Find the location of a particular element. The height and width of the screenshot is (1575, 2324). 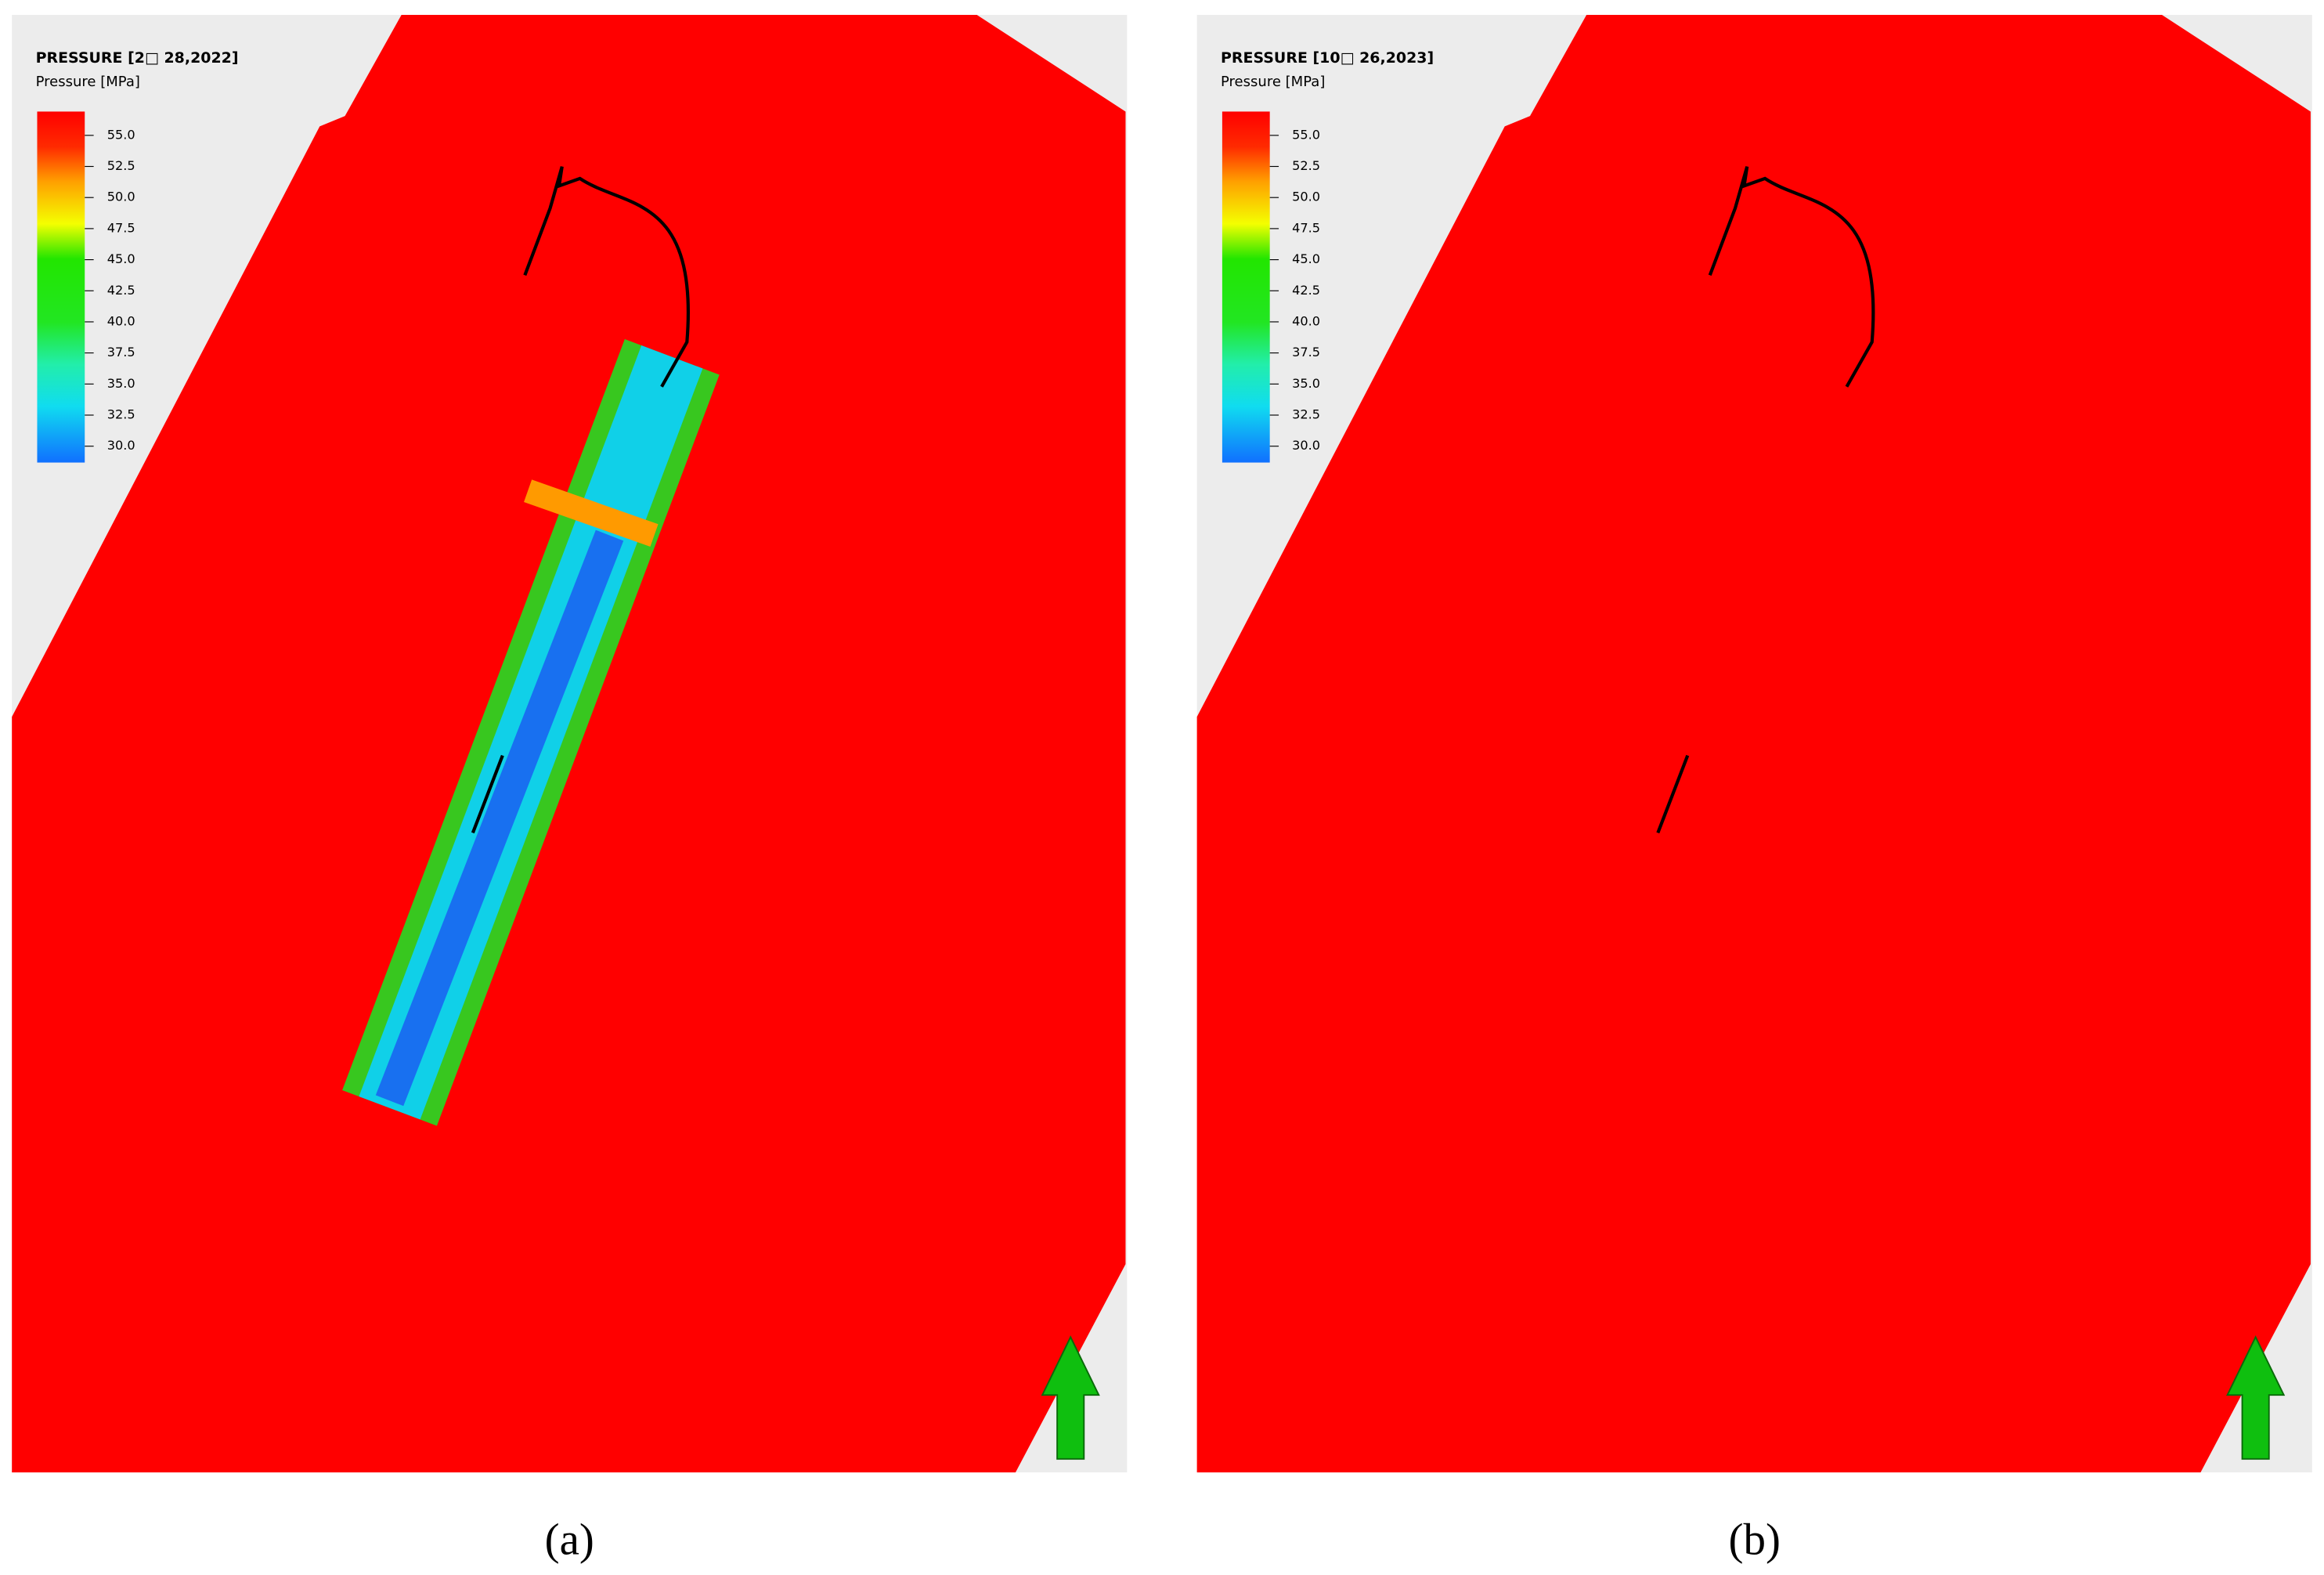

plume-core is located at coordinates (499, 818).